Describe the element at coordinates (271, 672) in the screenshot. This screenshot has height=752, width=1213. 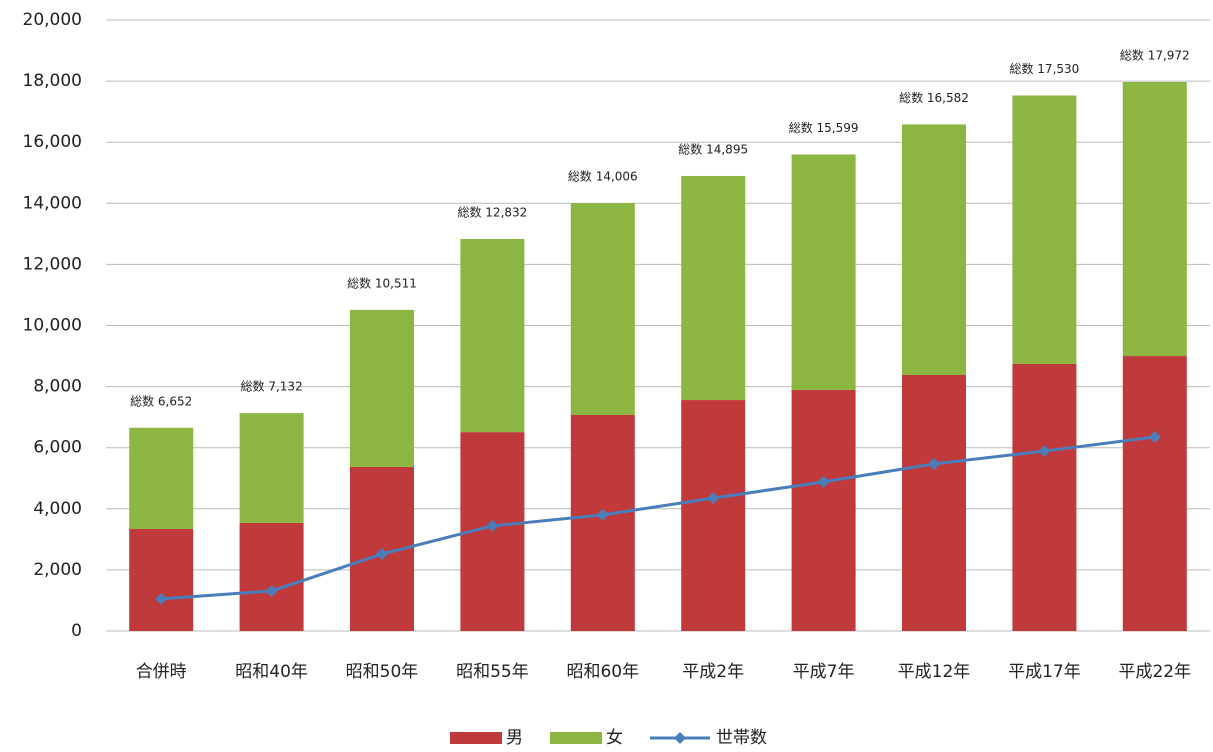
I see `x-tick-label: 昭和40年` at that location.